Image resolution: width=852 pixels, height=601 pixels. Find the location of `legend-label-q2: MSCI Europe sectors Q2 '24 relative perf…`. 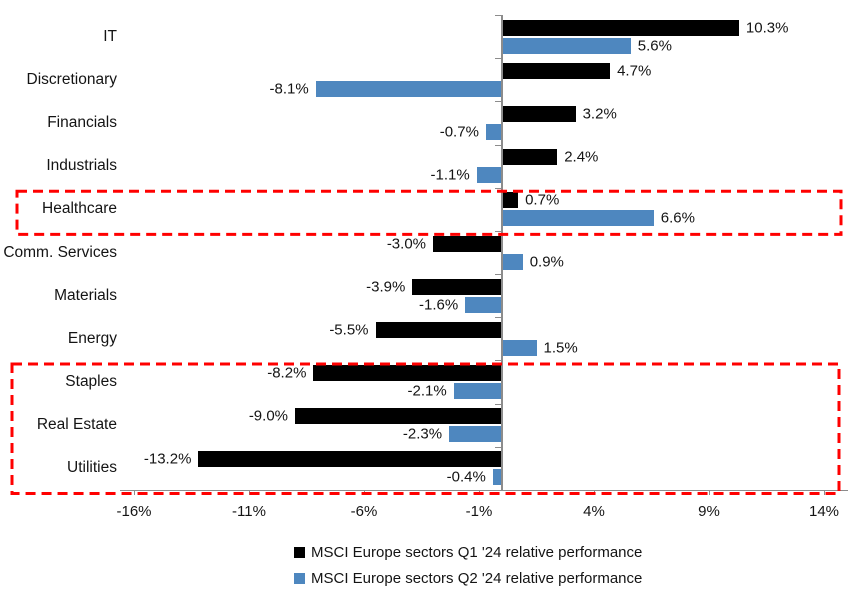

legend-label-q2: MSCI Europe sectors Q2 '24 relative perf… is located at coordinates (477, 578).